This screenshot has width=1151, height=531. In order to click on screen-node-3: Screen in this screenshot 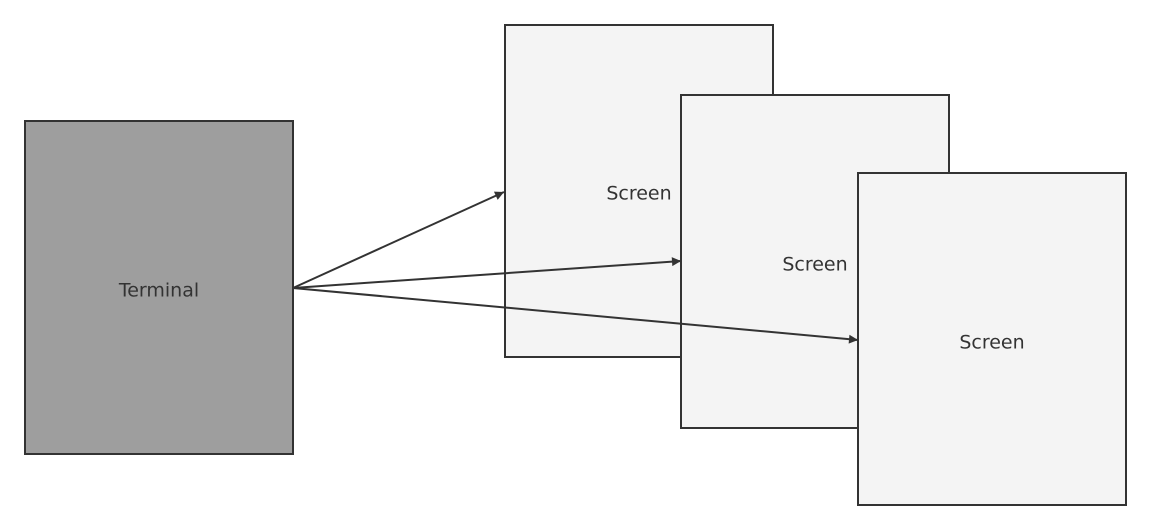, I will do `click(992, 339)`.